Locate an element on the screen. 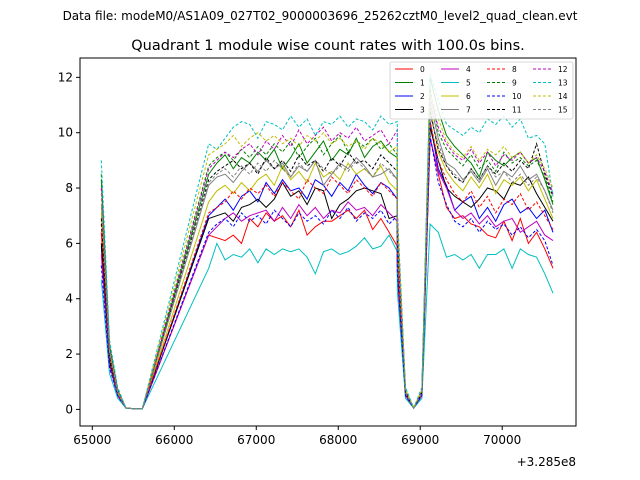  y-tick-label: 2 is located at coordinates (69, 354).